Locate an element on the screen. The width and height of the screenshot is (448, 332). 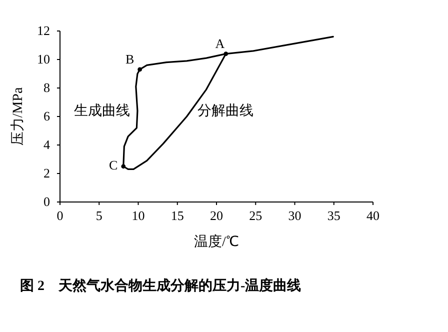
x-tick-label: 20 is located at coordinates (216, 215).